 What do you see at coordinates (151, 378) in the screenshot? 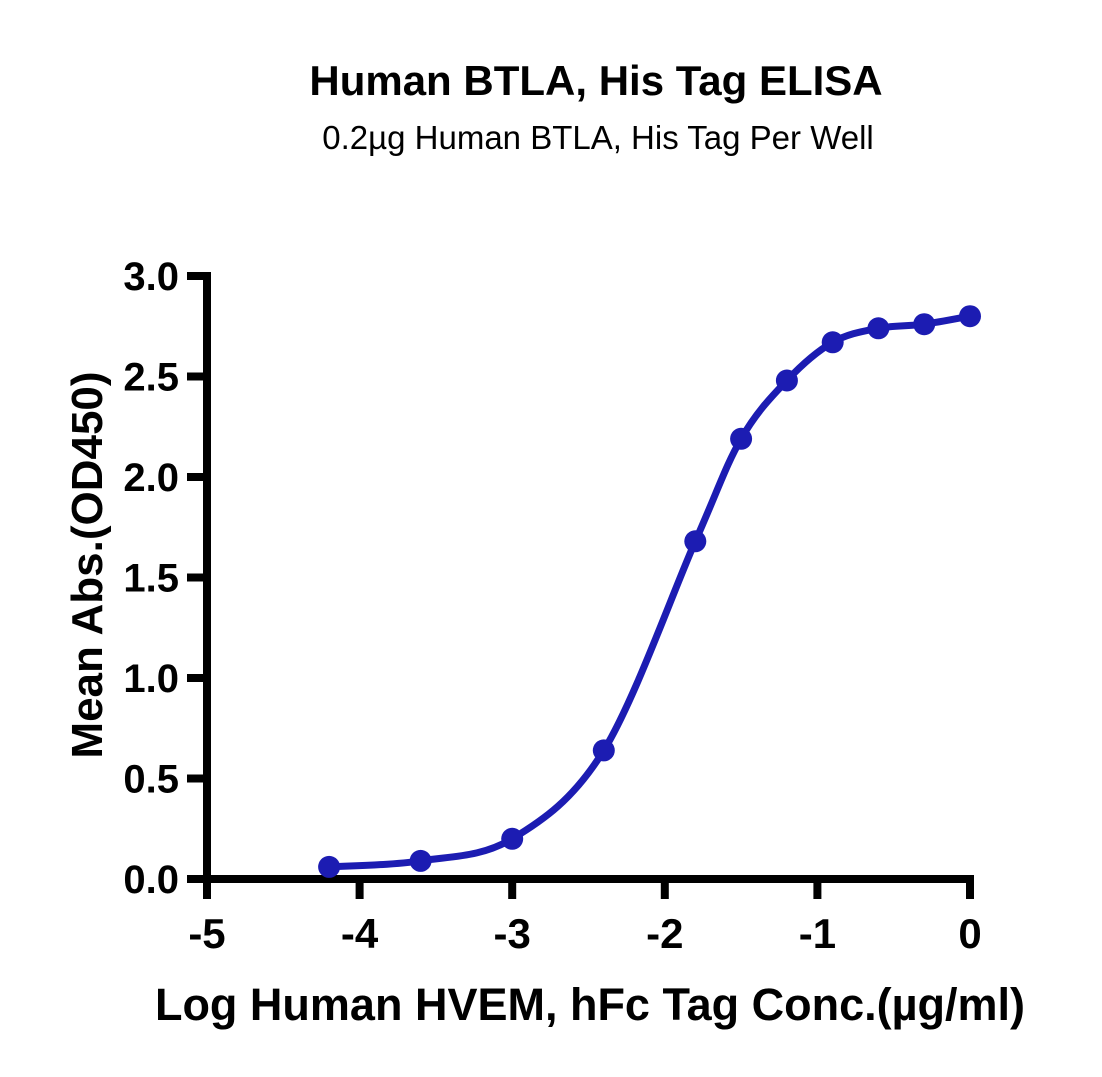
I see `y-tick-label: 2.5` at bounding box center [151, 378].